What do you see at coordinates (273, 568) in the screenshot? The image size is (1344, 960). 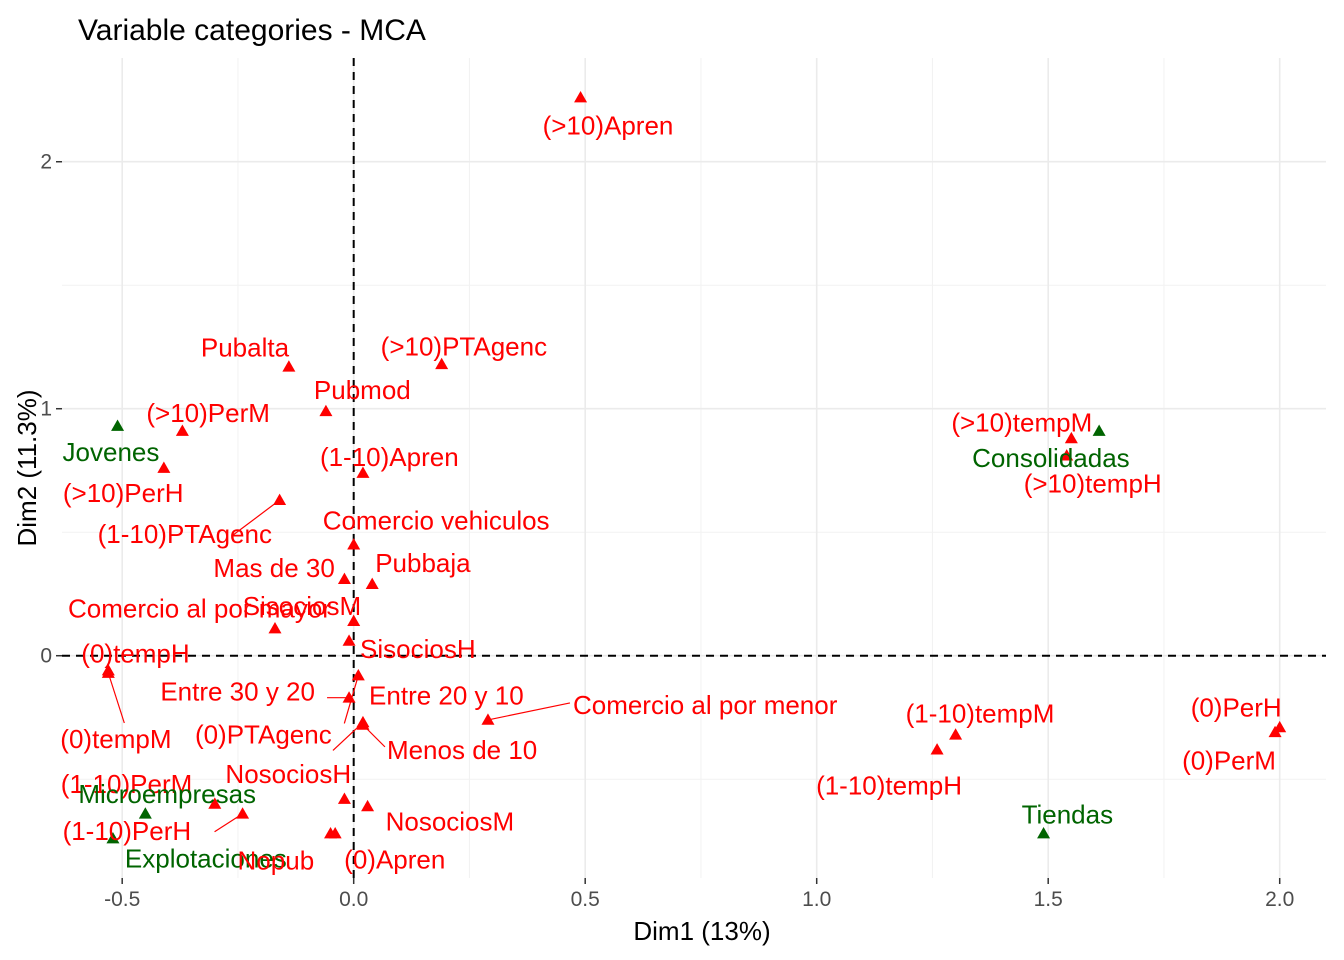 I see `point-label: Mas de 30` at bounding box center [273, 568].